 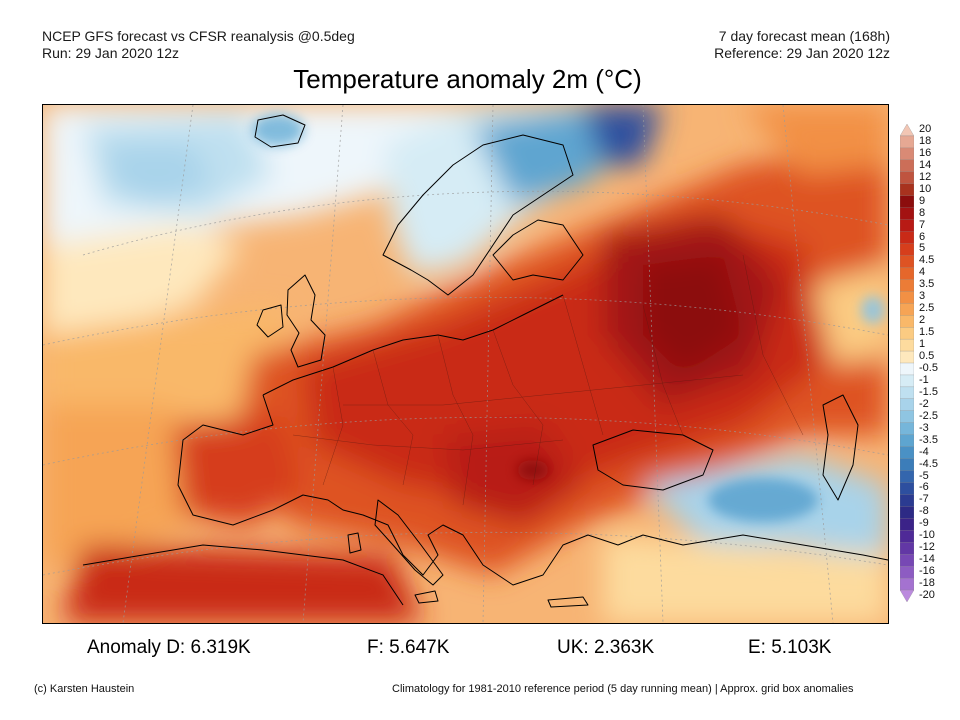 I want to click on colorbar, so click(x=907, y=363).